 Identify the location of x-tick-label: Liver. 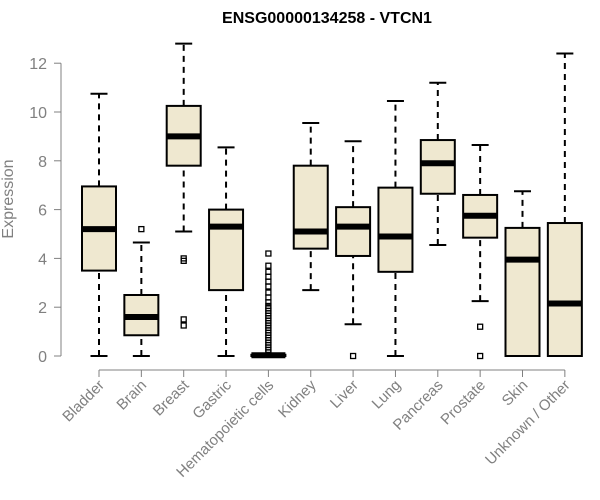
(344, 394).